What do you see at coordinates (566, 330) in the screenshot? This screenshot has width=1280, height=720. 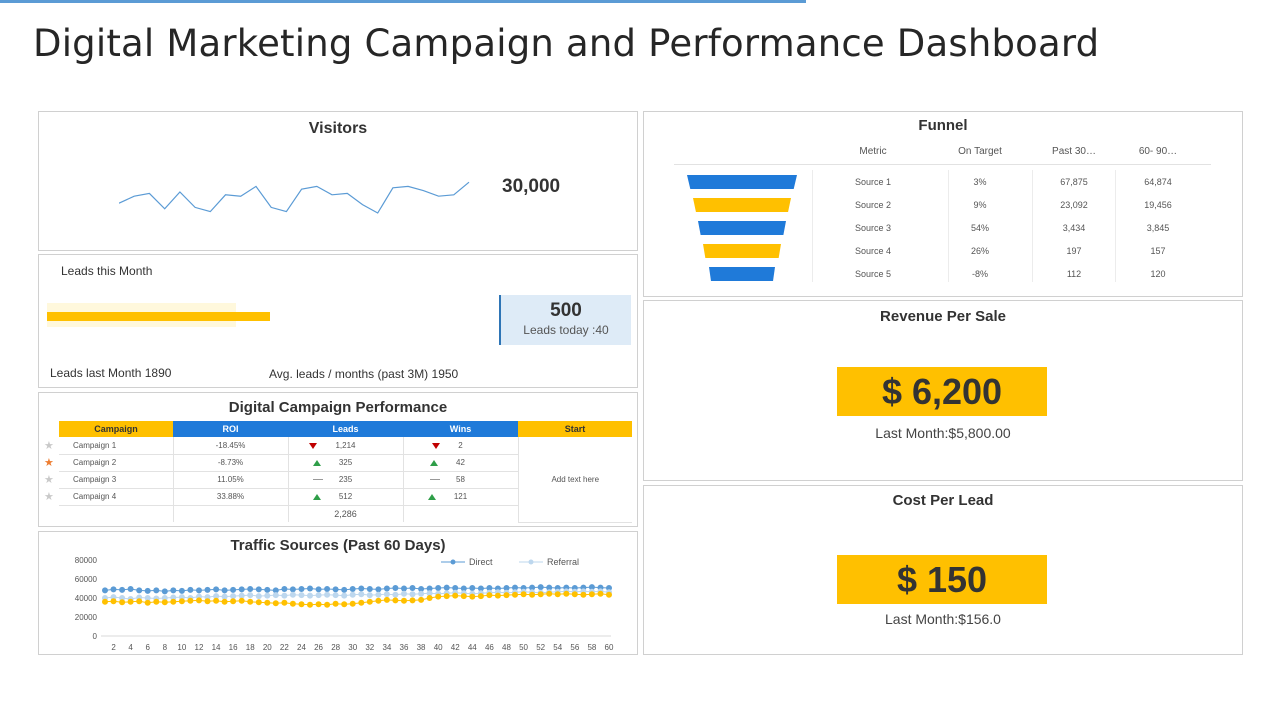 I see `leads-today-label: Leads today :40` at bounding box center [566, 330].